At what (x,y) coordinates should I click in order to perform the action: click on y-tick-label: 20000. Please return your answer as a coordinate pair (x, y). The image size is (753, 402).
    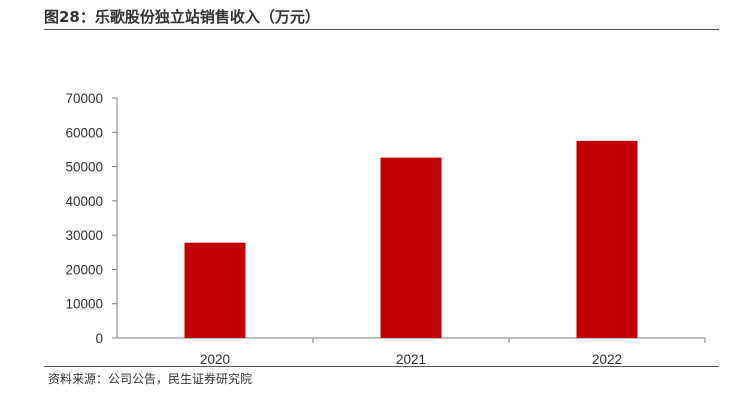
    Looking at the image, I should click on (84, 269).